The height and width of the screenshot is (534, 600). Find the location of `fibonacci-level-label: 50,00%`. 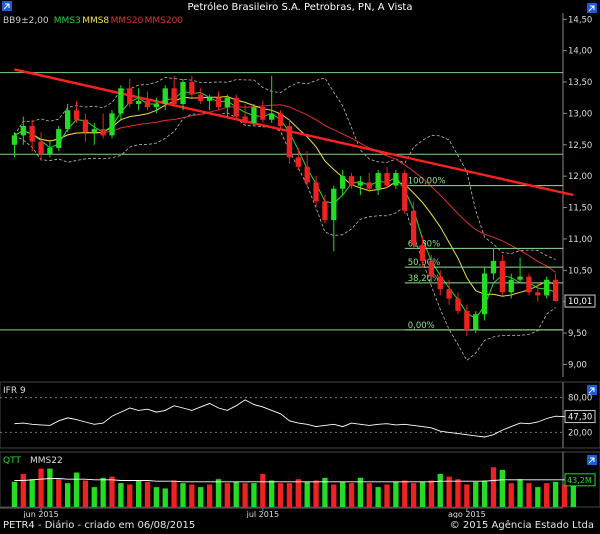

fibonacci-level-label: 50,00% is located at coordinates (424, 263).